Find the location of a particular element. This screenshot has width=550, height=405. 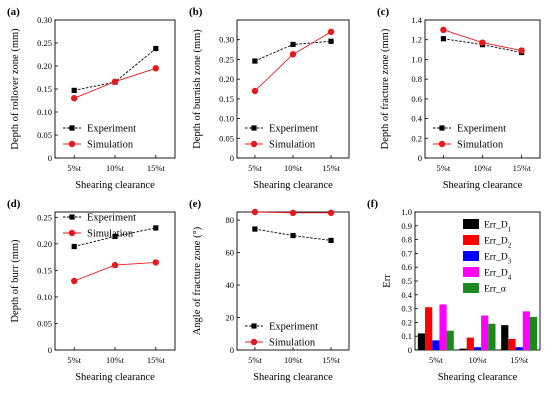

legend-label: Err_D4 is located at coordinates (498, 275).